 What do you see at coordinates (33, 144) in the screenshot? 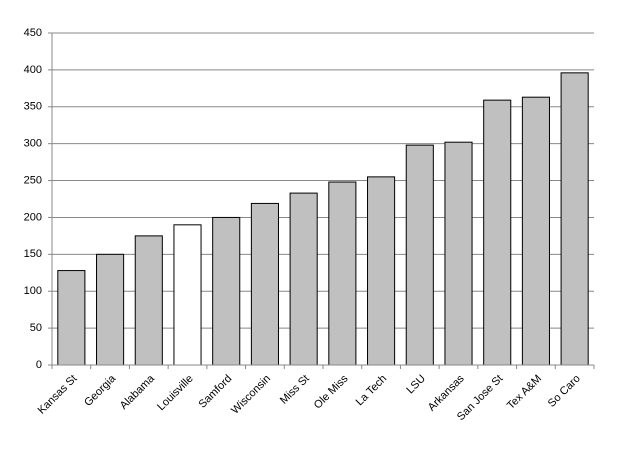
I see `y-tick-label: 300` at bounding box center [33, 144].